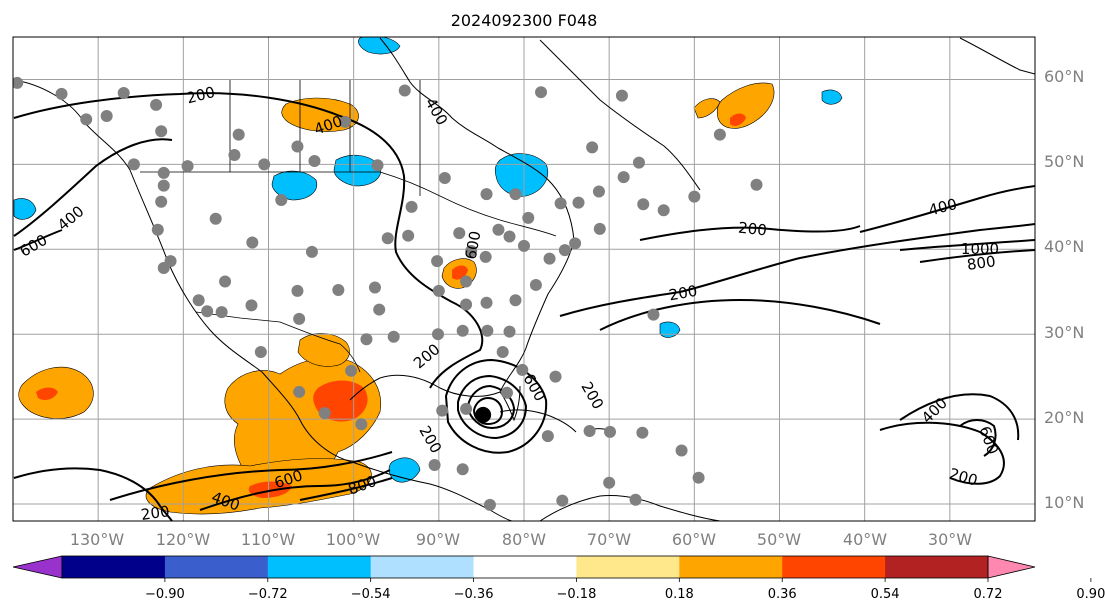  What do you see at coordinates (510, 403) in the screenshot?
I see `coastline-florida` at bounding box center [510, 403].